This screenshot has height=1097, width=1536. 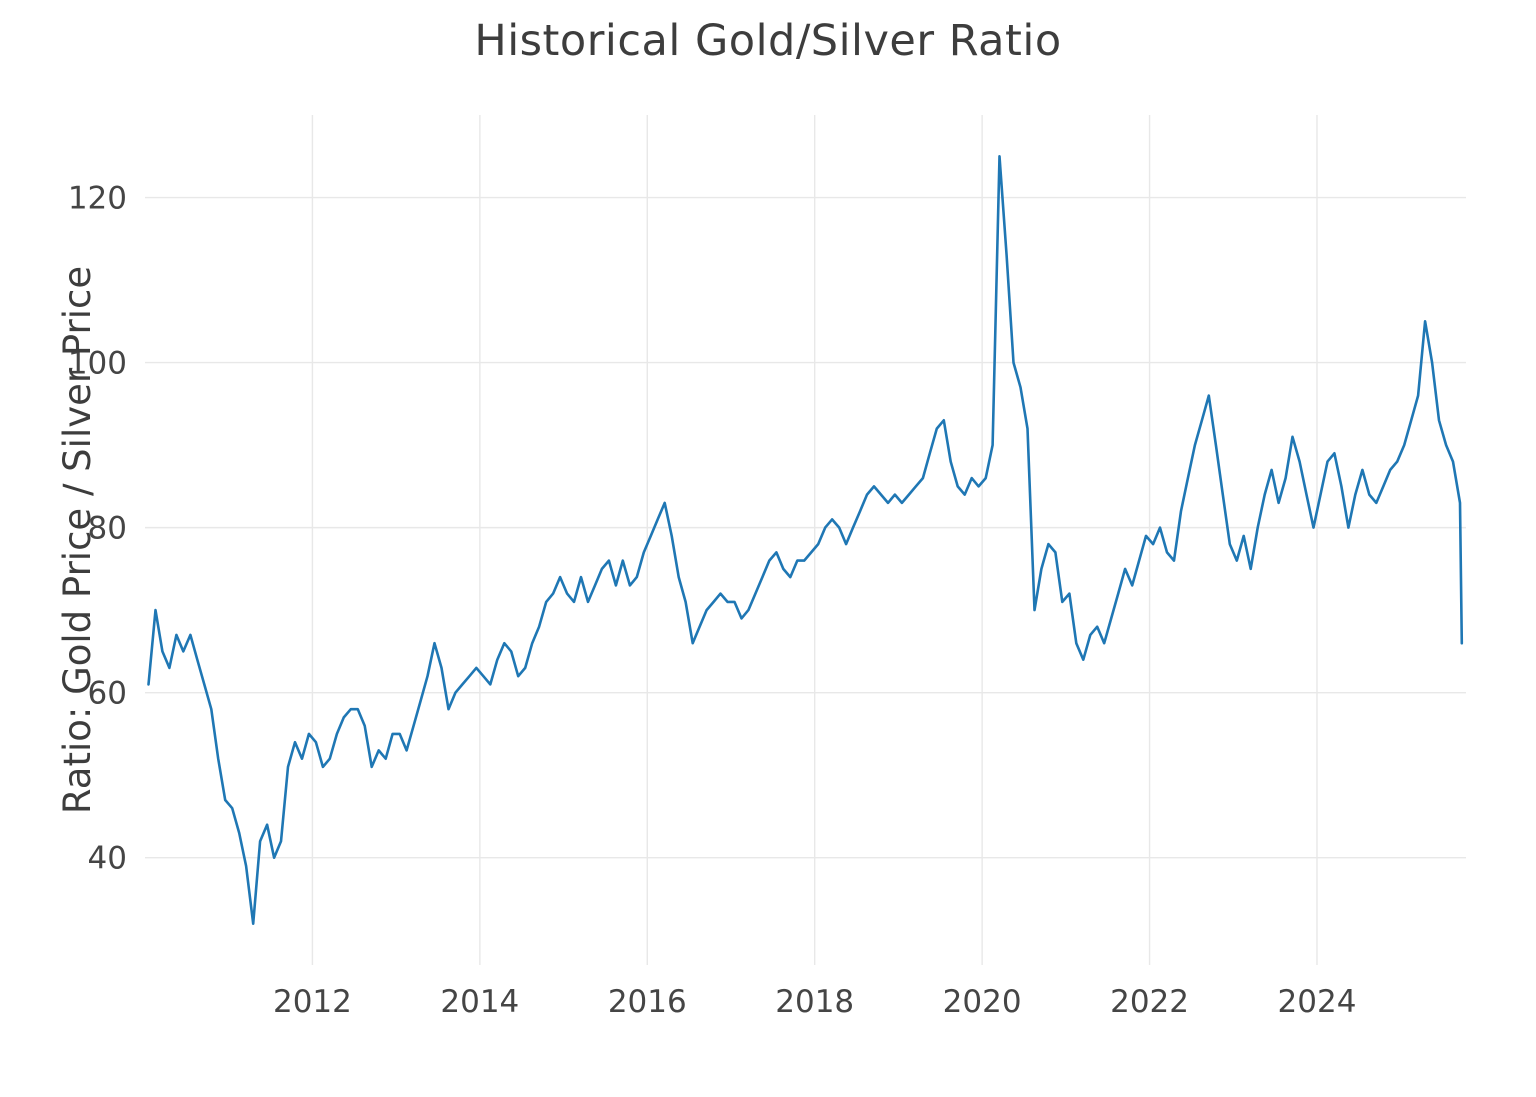 What do you see at coordinates (814, 1002) in the screenshot?
I see `x-tick-label: 2018` at bounding box center [814, 1002].